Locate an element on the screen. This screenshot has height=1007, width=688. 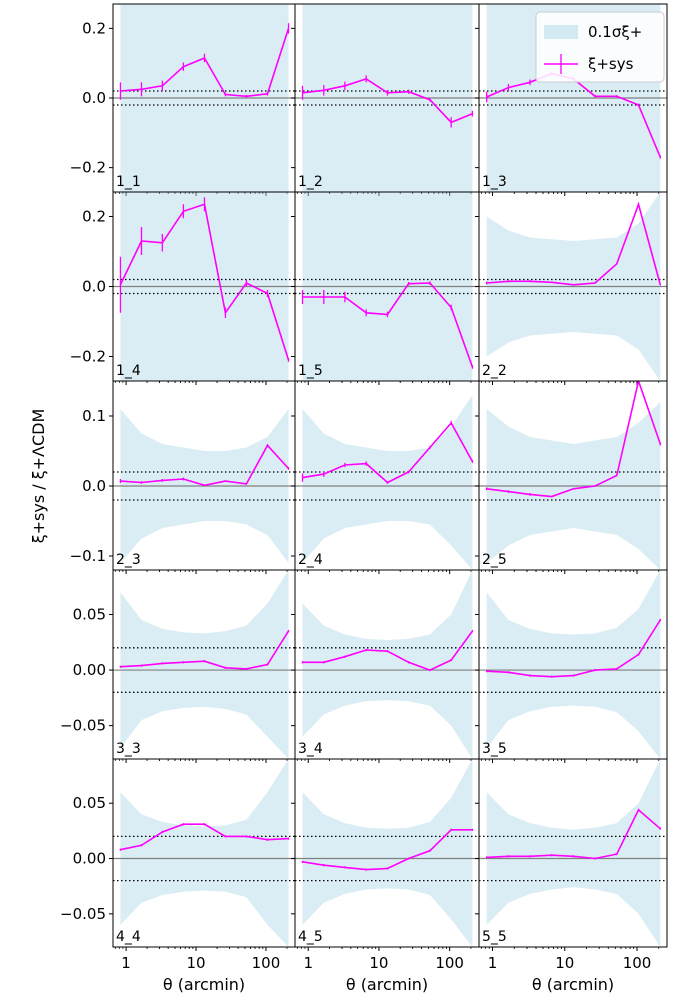
panel-3-3: −0.05 0.00 0.05 3_3 is located at coordinates (178, 666).